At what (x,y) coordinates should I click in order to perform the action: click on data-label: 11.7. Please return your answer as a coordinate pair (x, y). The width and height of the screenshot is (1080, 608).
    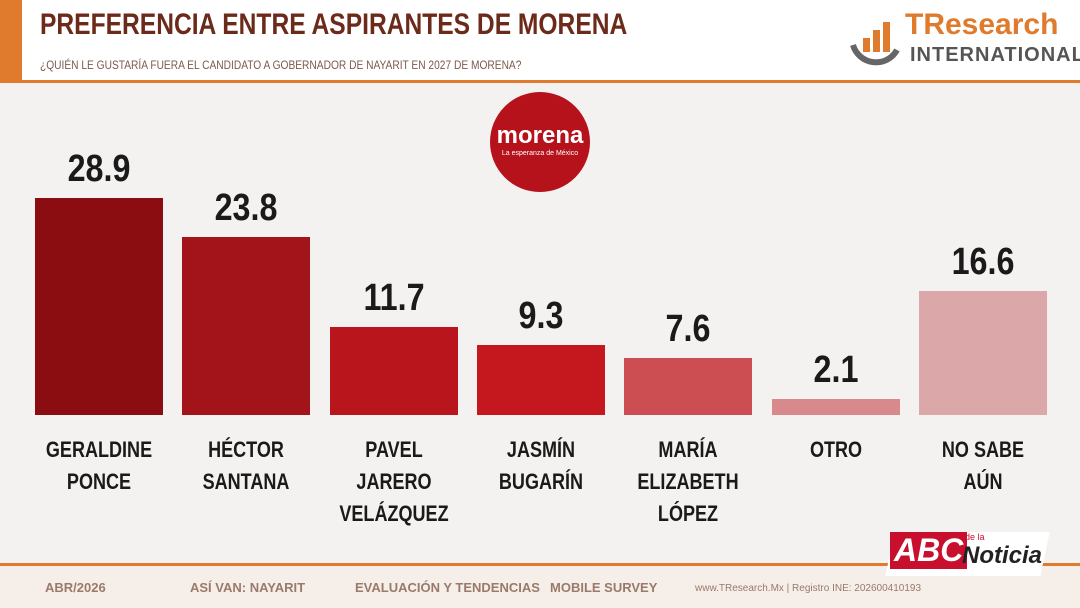
    Looking at the image, I should click on (394, 298).